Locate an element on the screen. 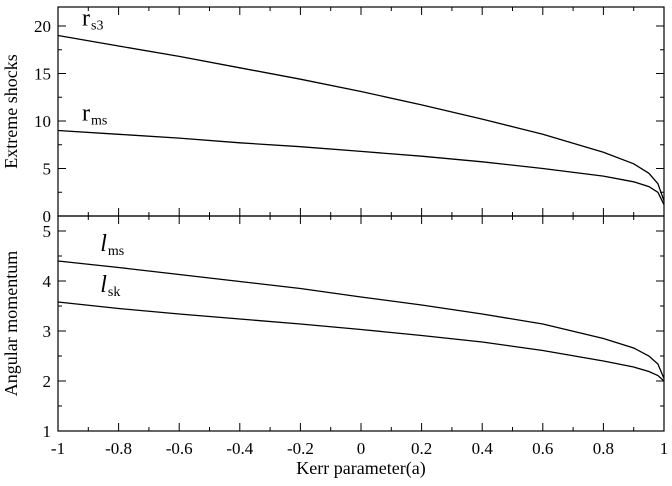  bottom-x-tick-label: 0 is located at coordinates (361, 448).